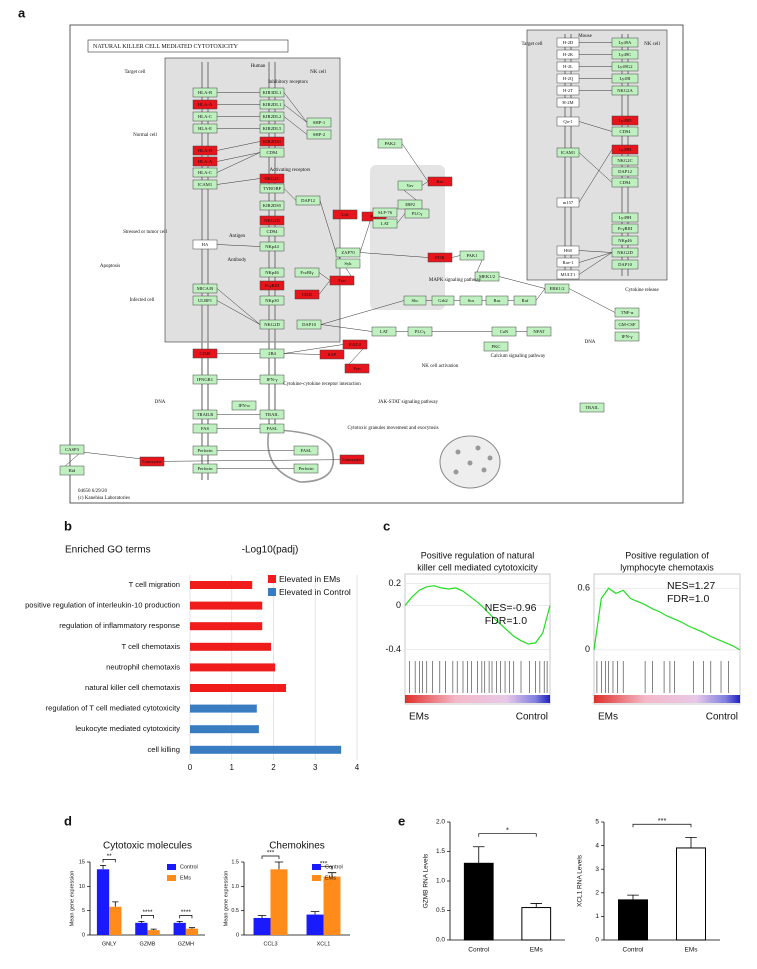  What do you see at coordinates (625, 54) in the screenshot?
I see `gene-label: Ly49C` at bounding box center [625, 54].